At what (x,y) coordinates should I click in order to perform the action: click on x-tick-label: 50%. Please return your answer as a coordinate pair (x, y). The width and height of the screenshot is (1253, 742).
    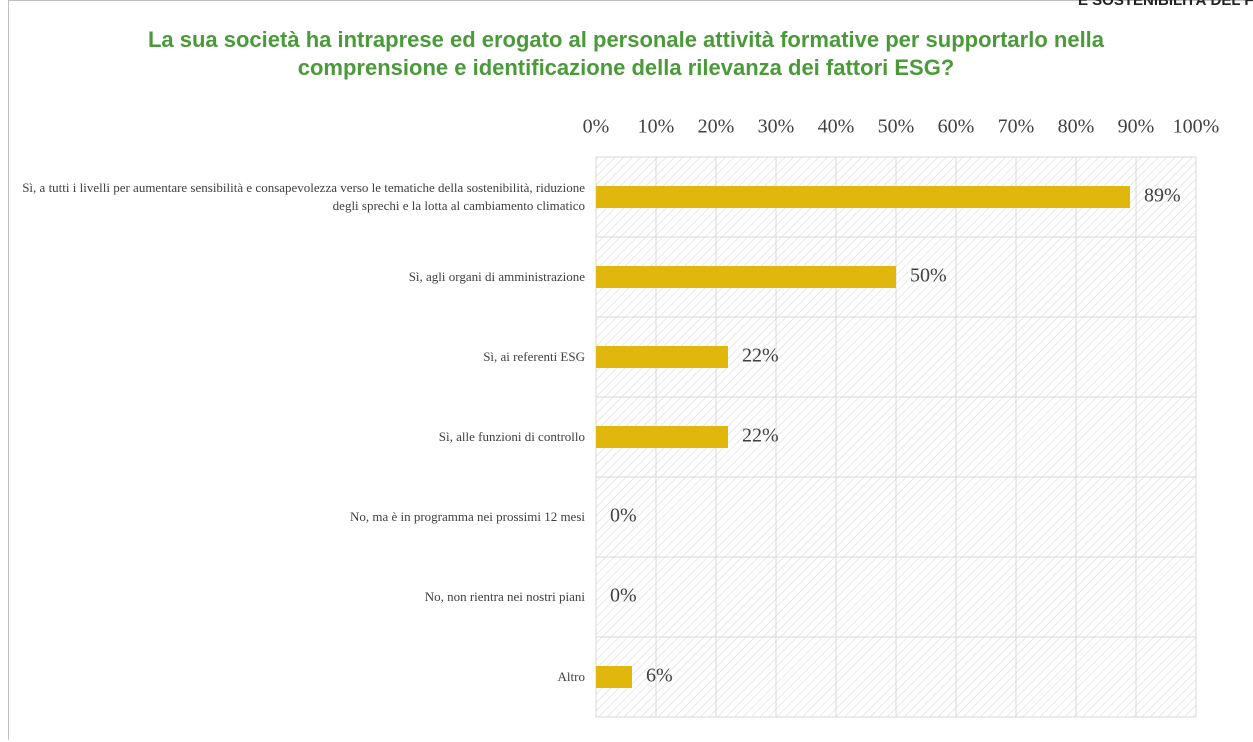
    Looking at the image, I should click on (896, 127).